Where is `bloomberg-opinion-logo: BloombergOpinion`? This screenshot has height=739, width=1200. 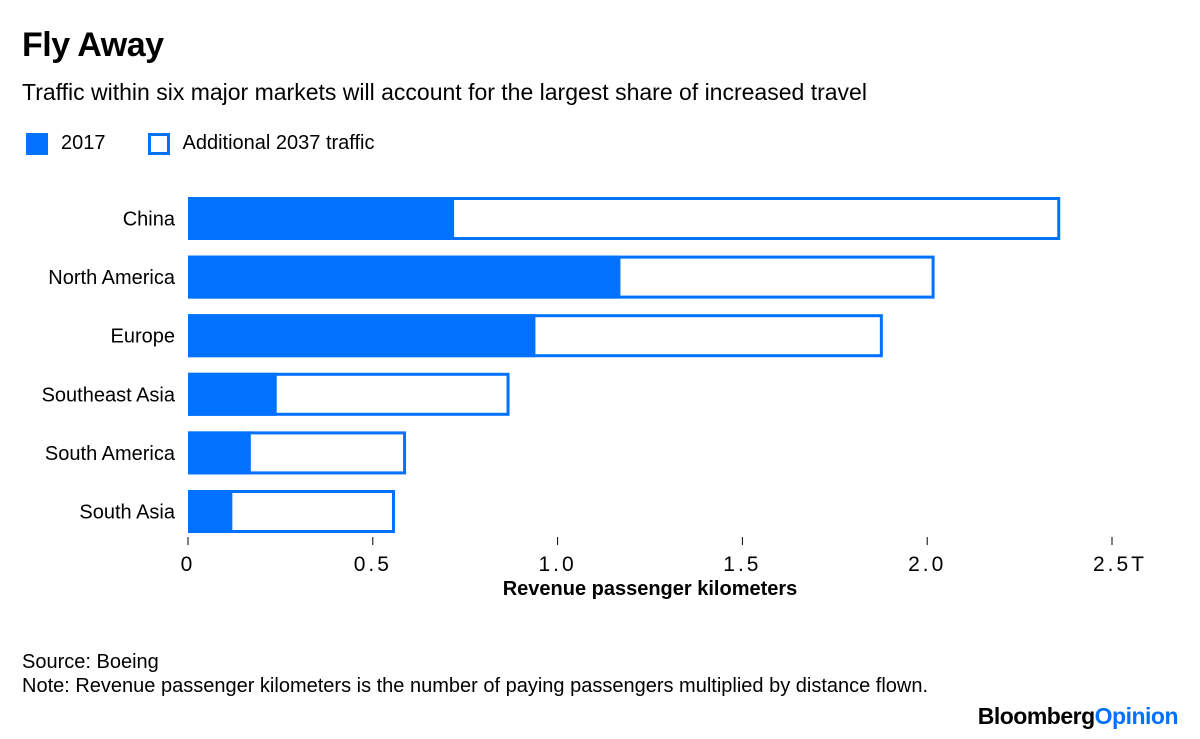 bloomberg-opinion-logo: BloombergOpinion is located at coordinates (1078, 716).